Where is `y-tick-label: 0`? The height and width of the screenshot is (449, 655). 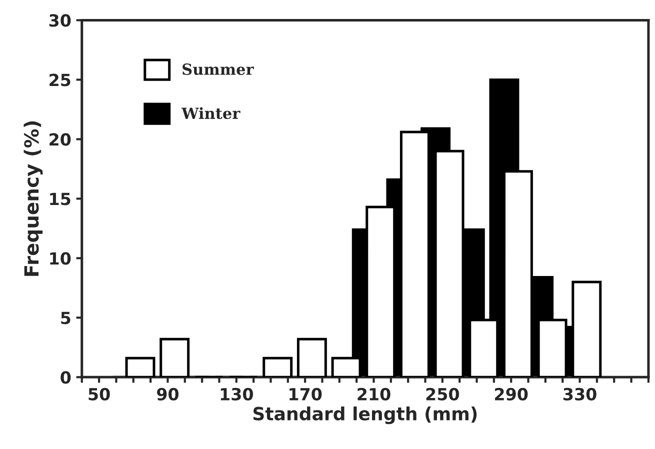 y-tick-label: 0 is located at coordinates (65, 377).